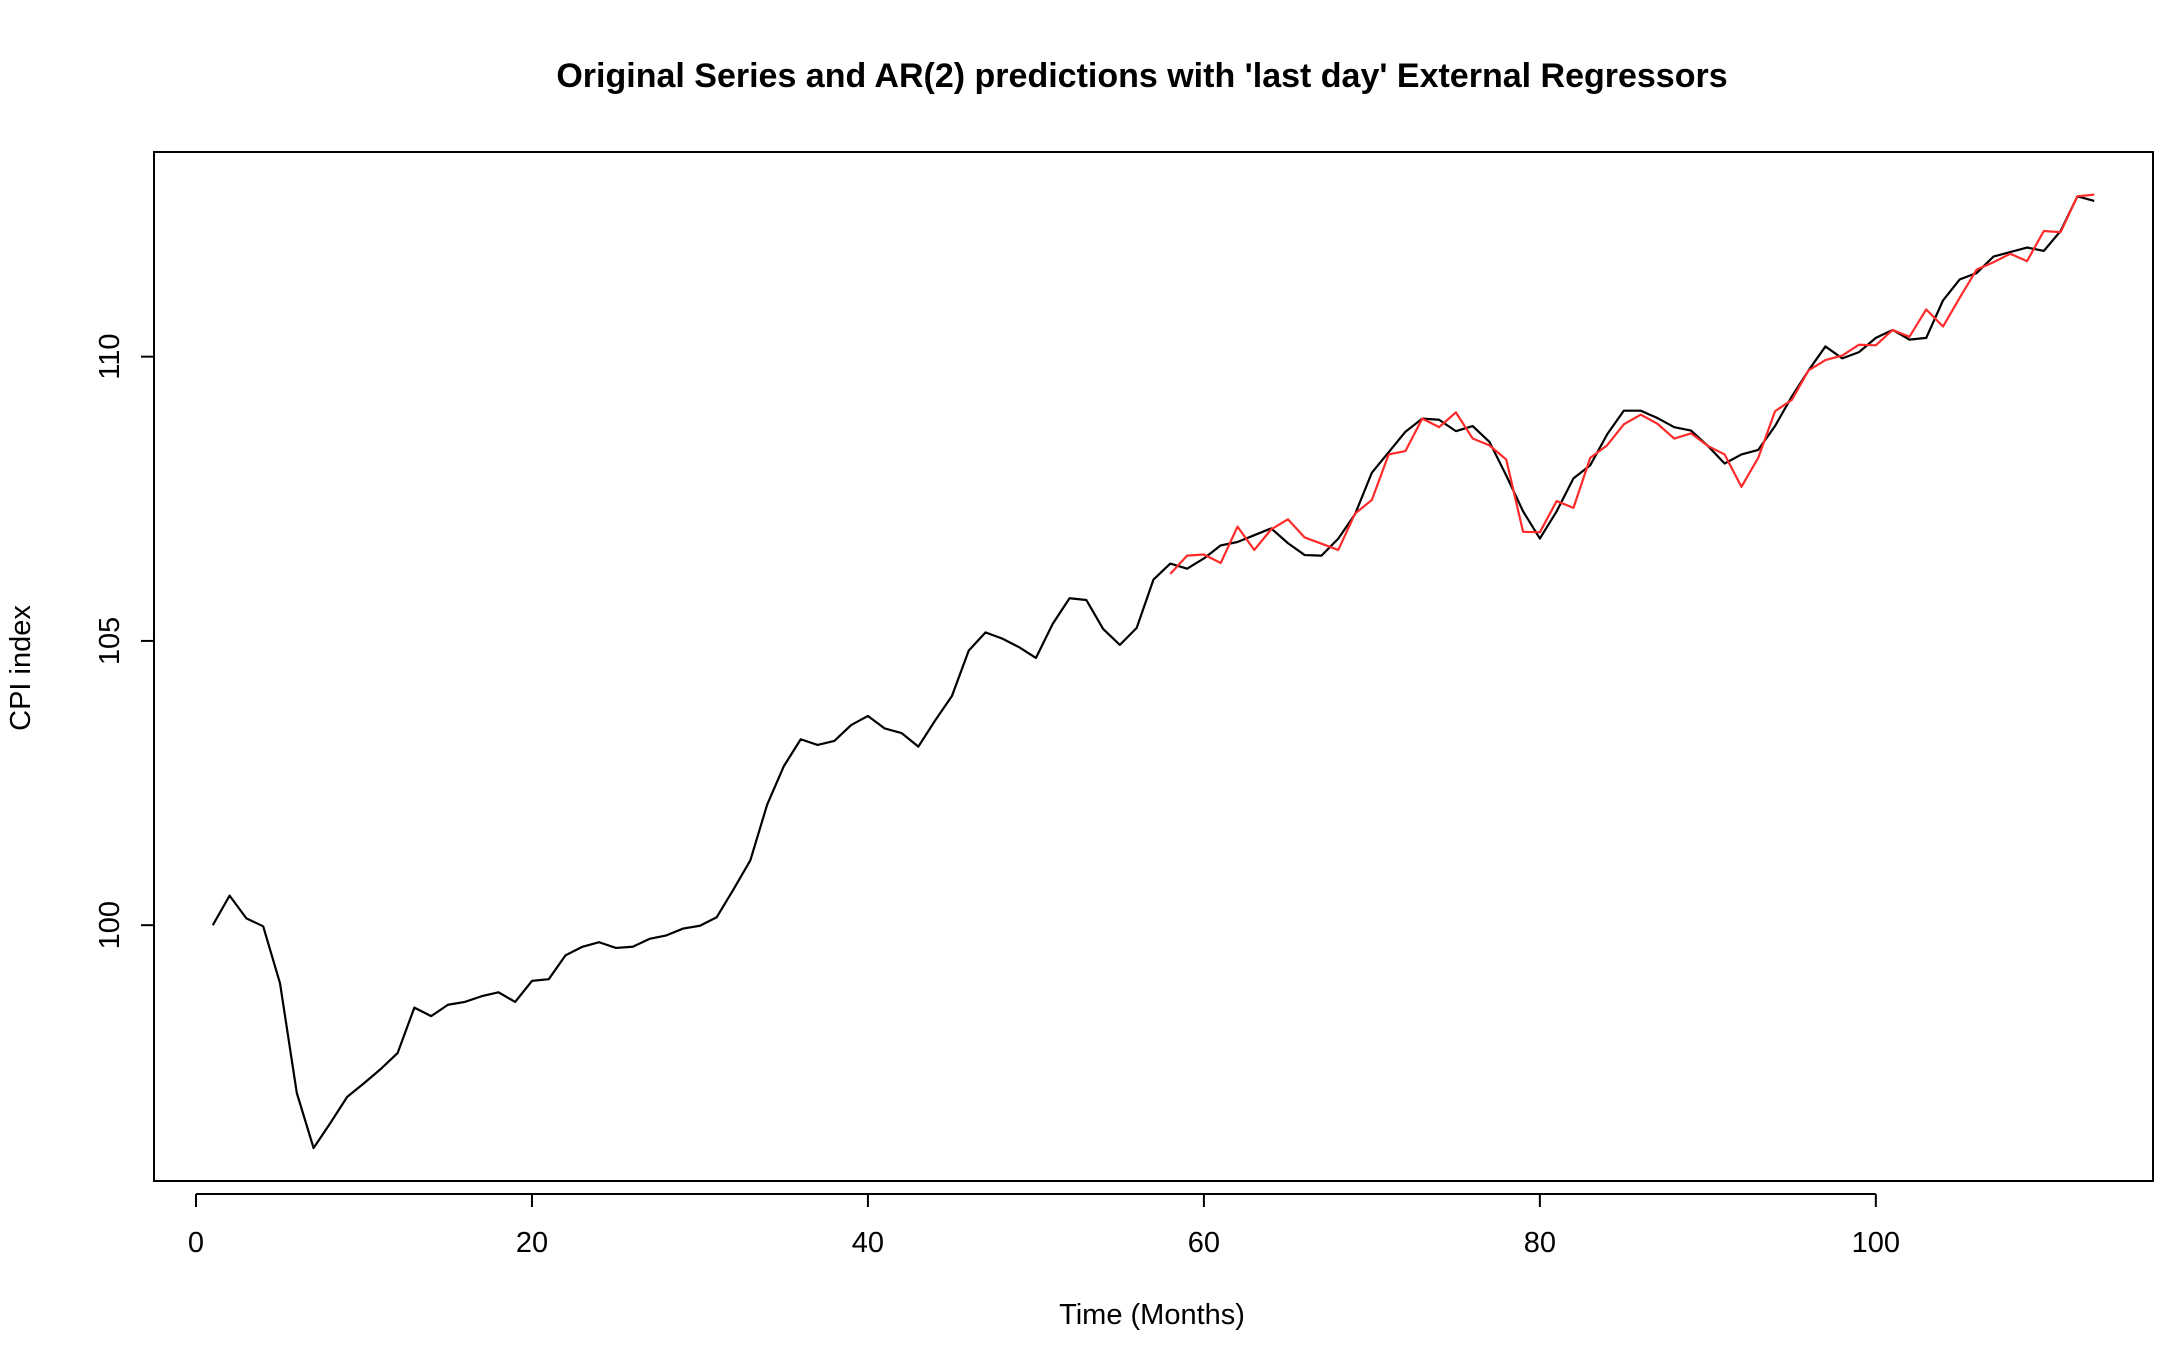  Describe the element at coordinates (532, 1243) in the screenshot. I see `x-tick-label: 20` at that location.